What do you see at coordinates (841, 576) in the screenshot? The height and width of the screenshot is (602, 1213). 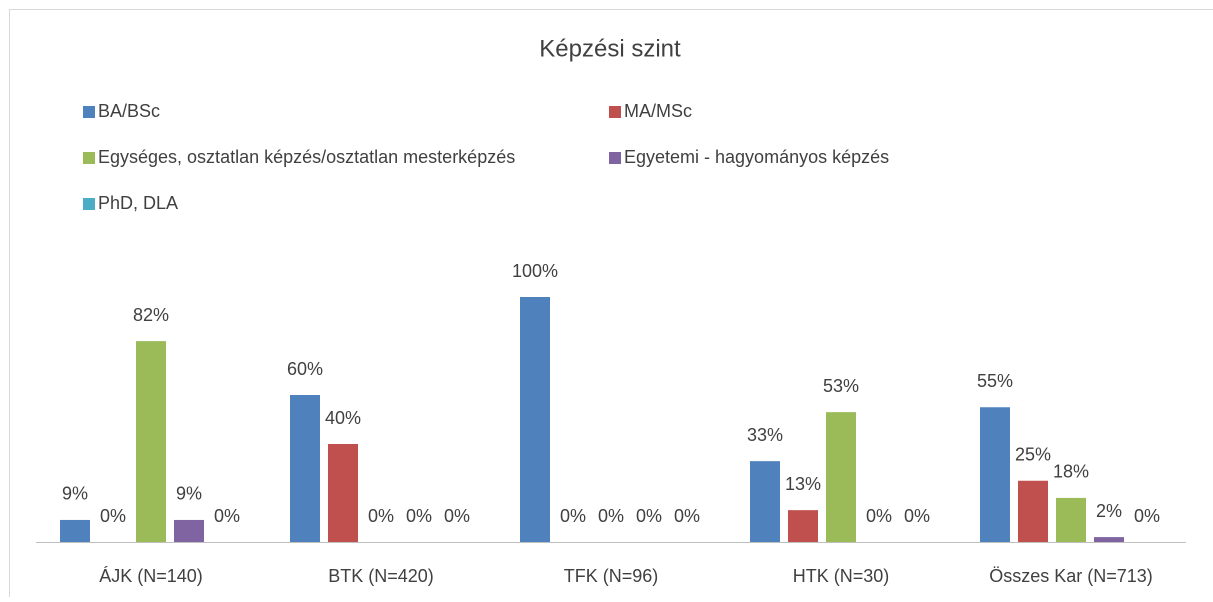 I see `x-tick-label: HTK (N=30)` at bounding box center [841, 576].